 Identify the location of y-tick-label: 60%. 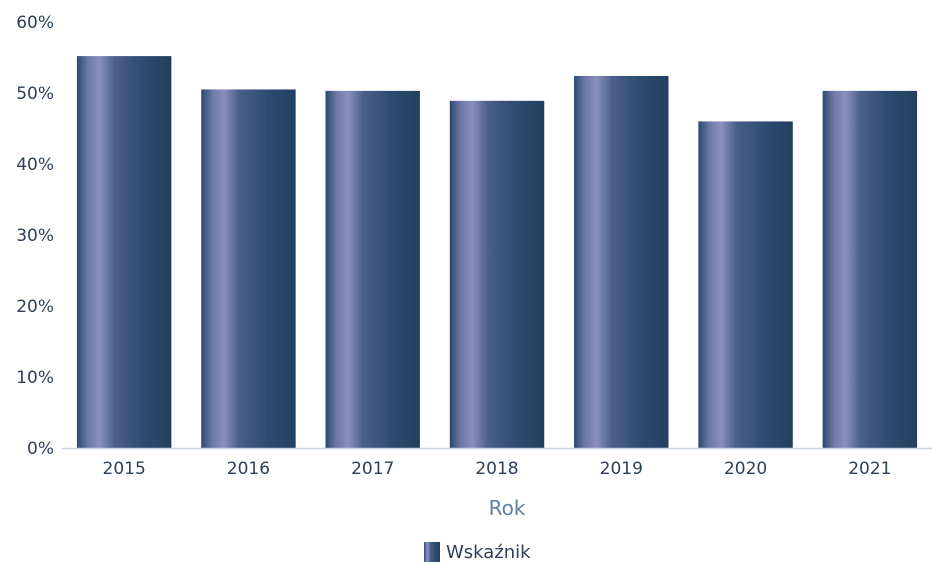
(35, 23).